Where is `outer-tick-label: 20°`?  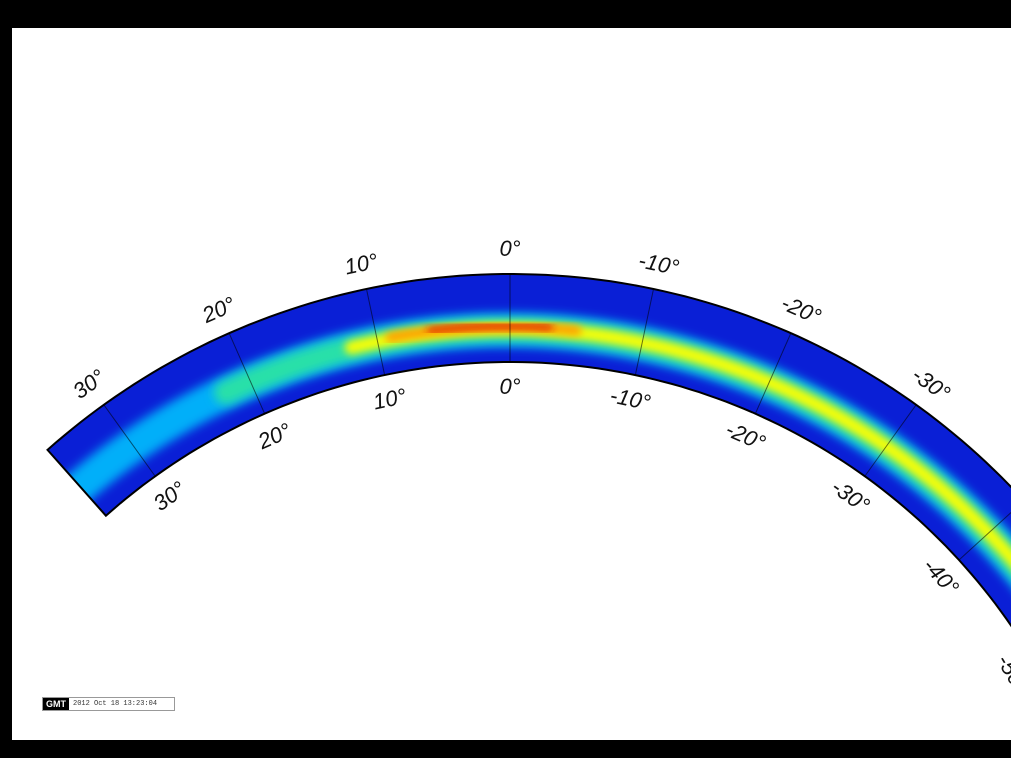 outer-tick-label: 20° is located at coordinates (219, 309).